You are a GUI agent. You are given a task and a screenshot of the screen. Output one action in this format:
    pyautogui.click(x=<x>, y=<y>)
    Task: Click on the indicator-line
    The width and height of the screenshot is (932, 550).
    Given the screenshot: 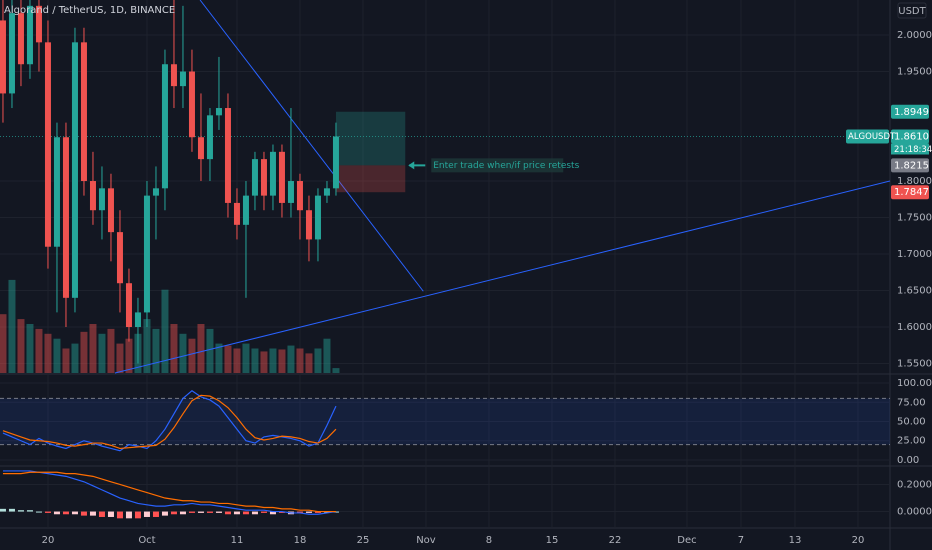 What is the action you would take?
    pyautogui.click(x=169, y=492)
    